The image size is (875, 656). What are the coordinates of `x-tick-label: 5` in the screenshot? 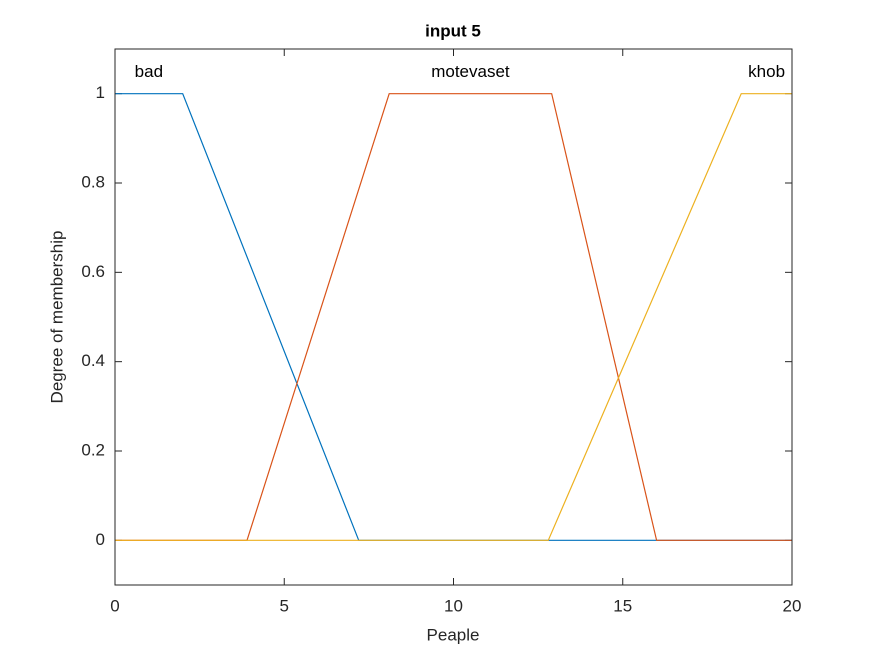 It's located at (284, 605).